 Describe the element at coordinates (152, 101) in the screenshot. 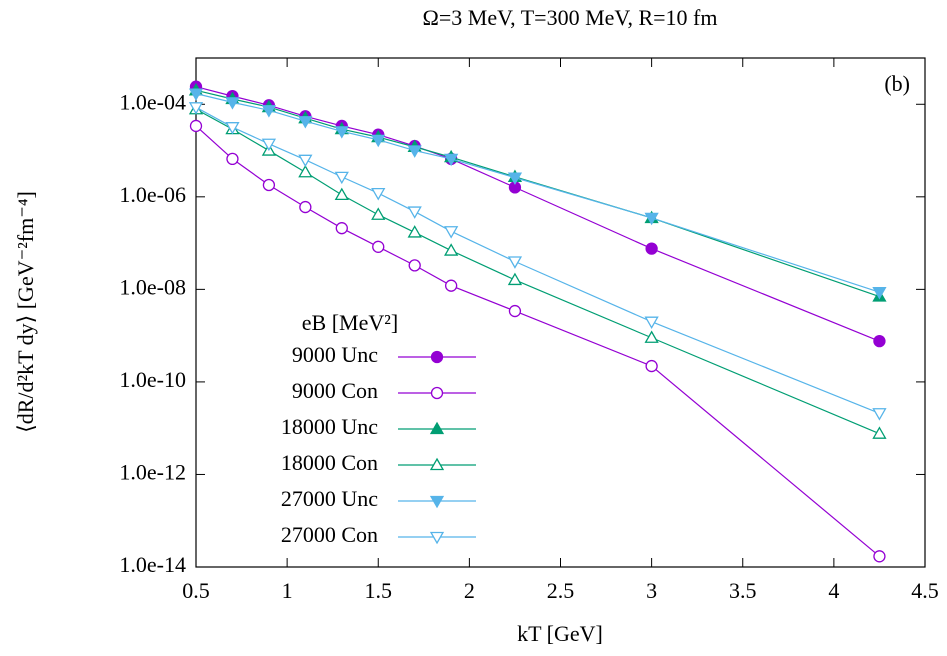

I see `y-tick-label: 1.0e-04` at that location.